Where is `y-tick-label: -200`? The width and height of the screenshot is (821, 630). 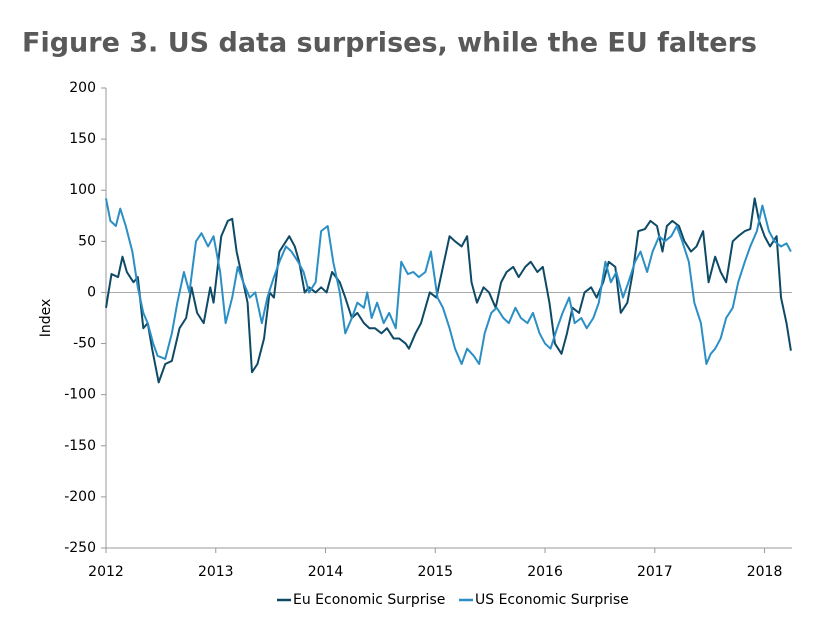 y-tick-label: -200 is located at coordinates (80, 497).